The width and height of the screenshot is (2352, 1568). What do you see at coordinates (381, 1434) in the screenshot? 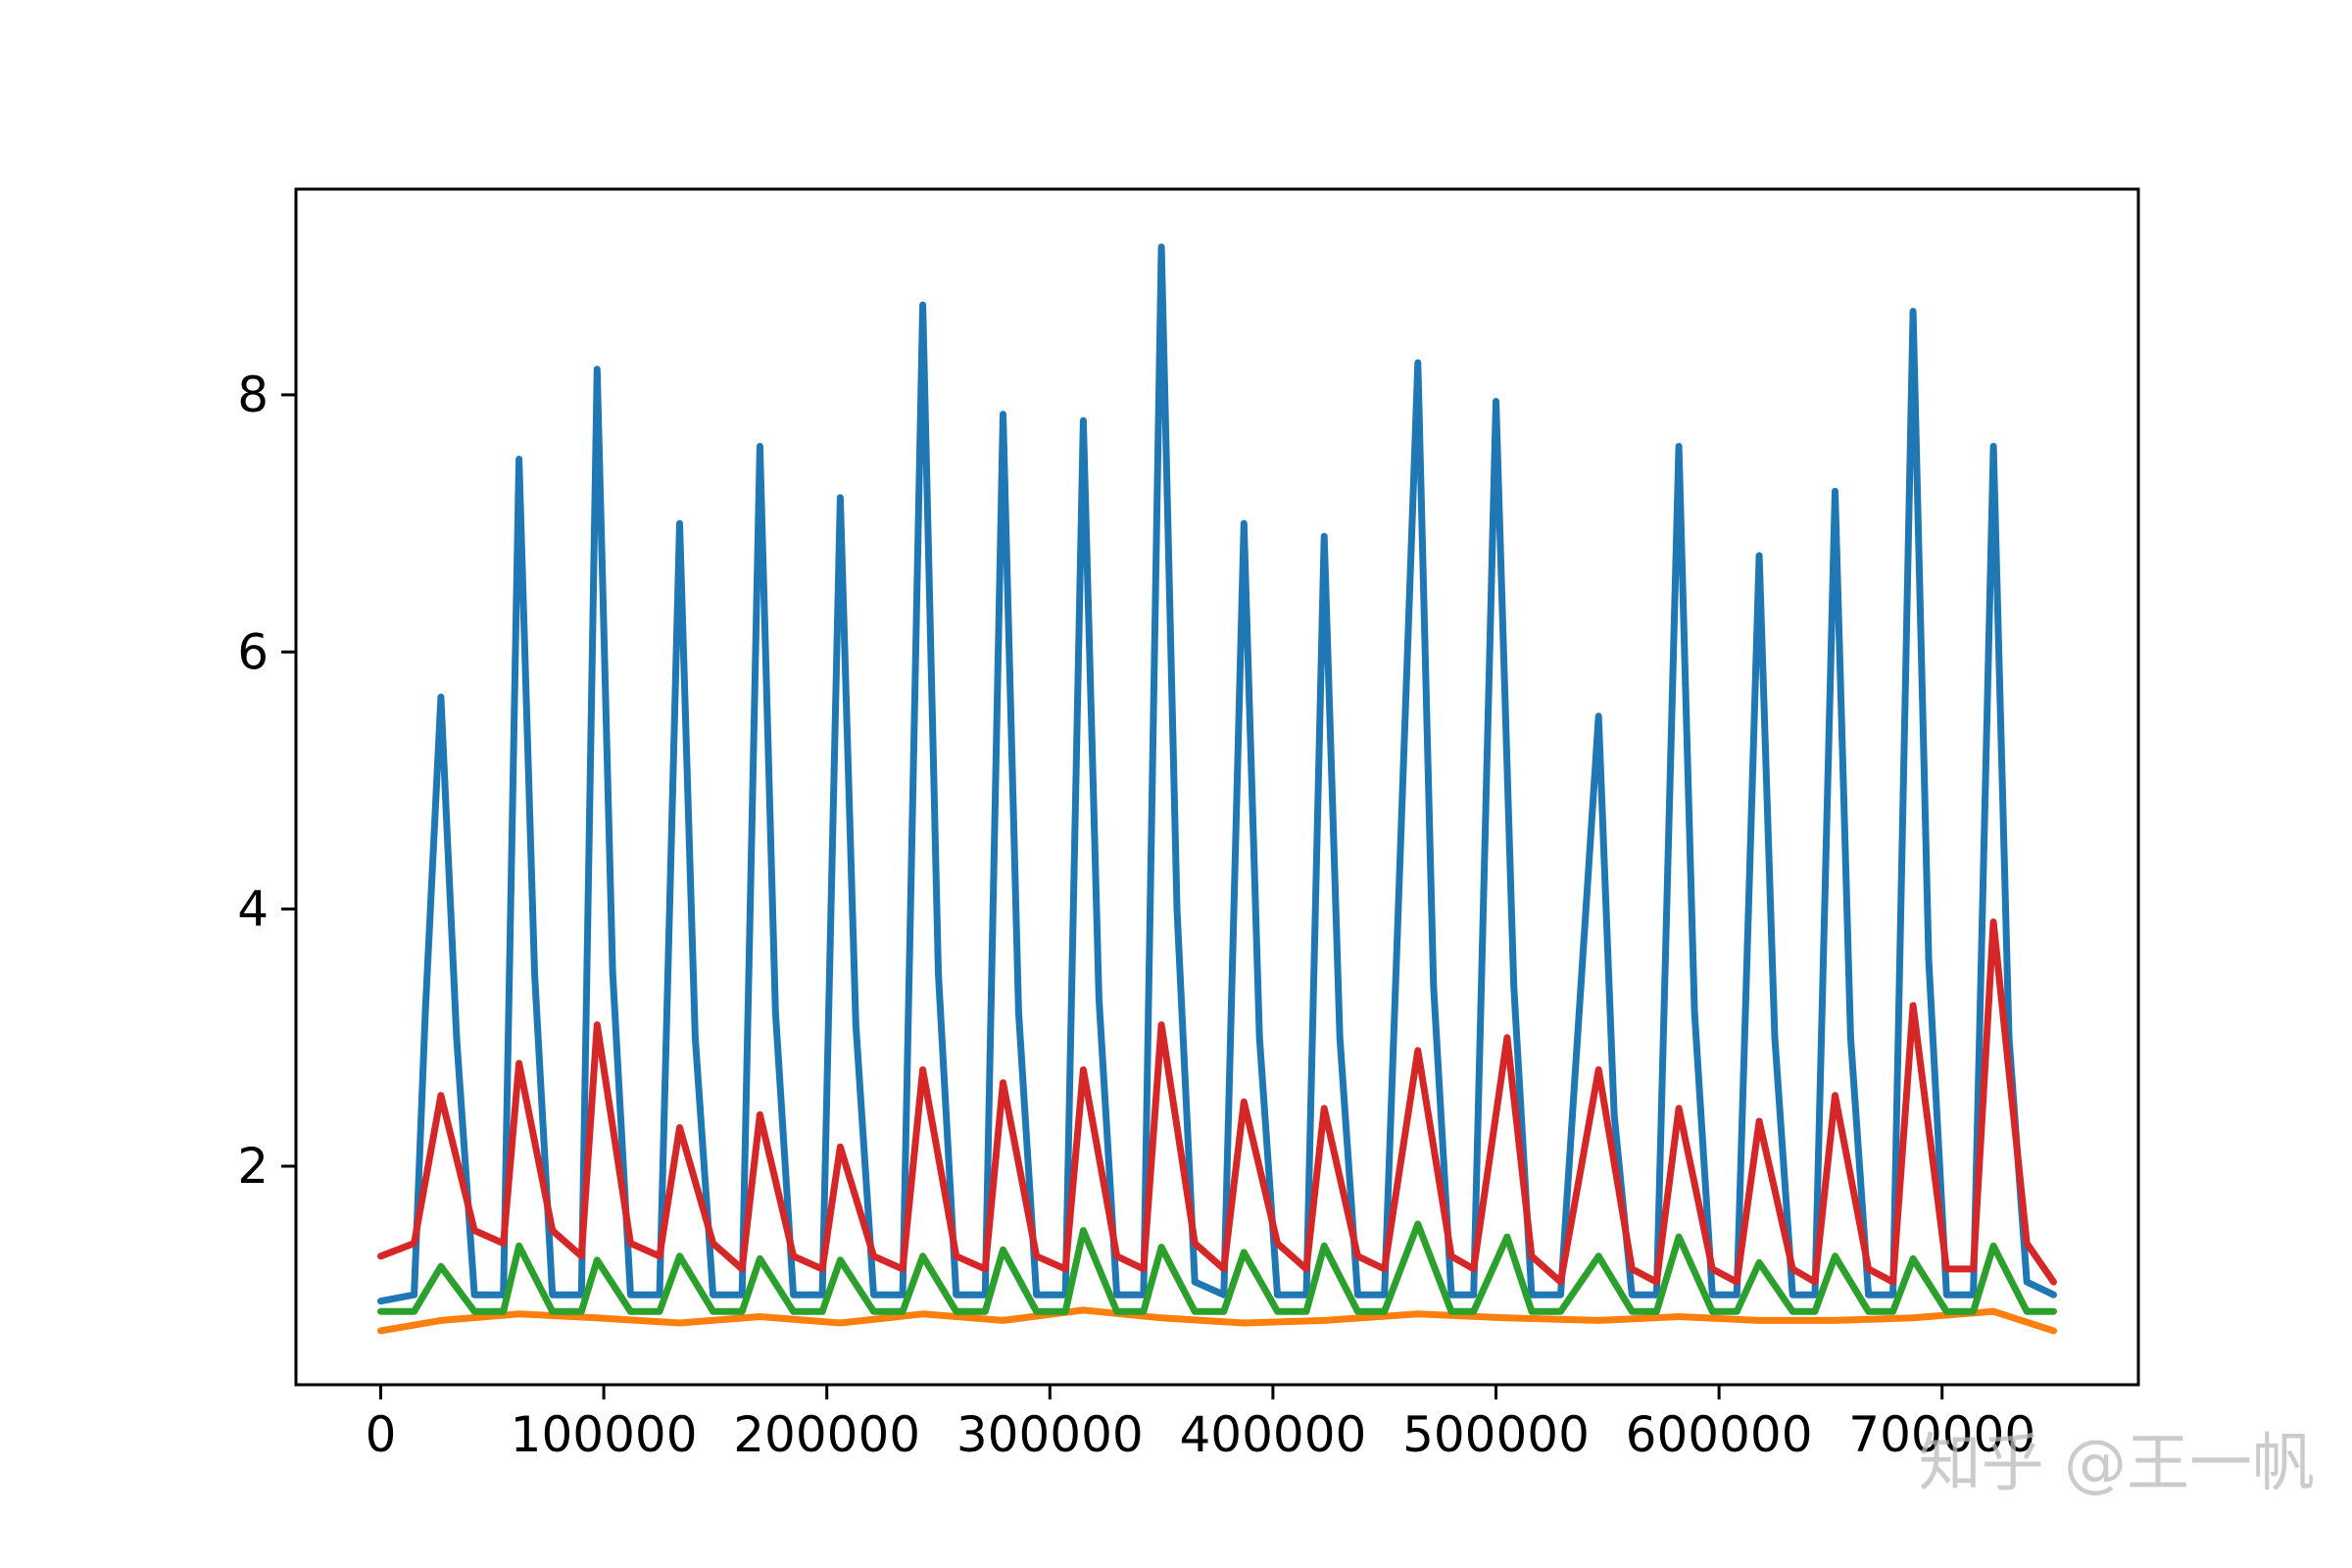
I see `x-tick-label: 0` at bounding box center [381, 1434].